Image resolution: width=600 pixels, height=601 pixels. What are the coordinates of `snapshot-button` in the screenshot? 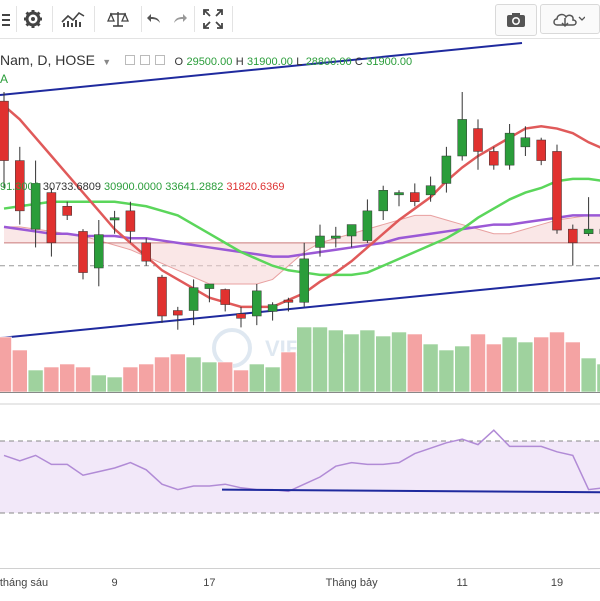 It's located at (516, 20).